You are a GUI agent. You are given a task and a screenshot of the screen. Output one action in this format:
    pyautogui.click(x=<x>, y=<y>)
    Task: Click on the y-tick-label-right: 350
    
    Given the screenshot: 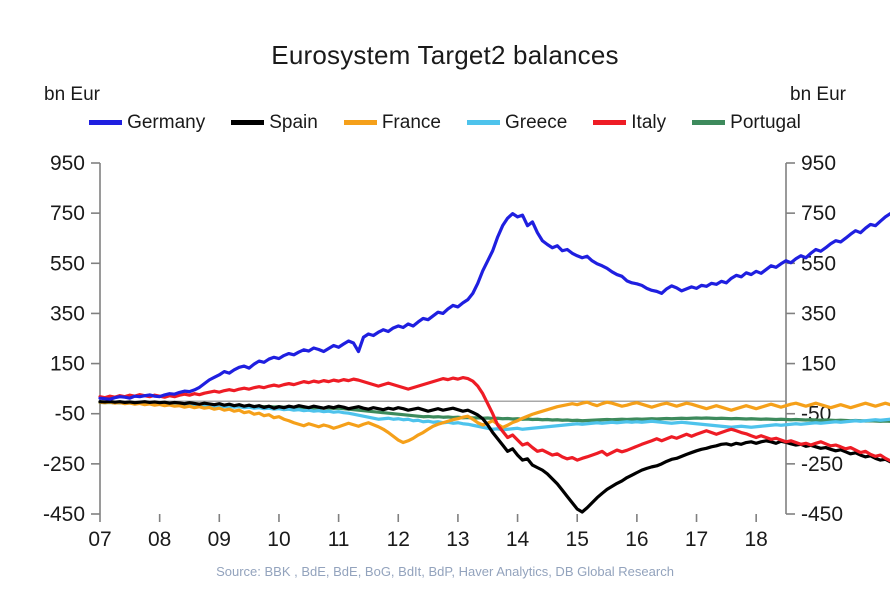 What is the action you would take?
    pyautogui.click(x=818, y=313)
    